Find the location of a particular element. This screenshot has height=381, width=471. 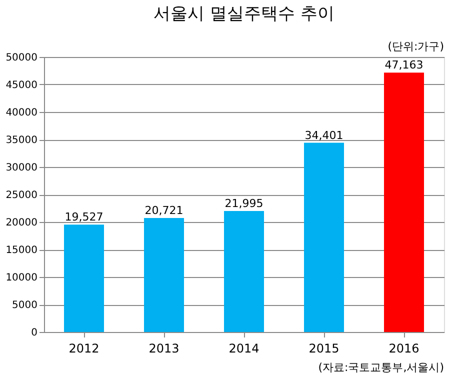

y-tick-label: 45000 is located at coordinates (22, 85).